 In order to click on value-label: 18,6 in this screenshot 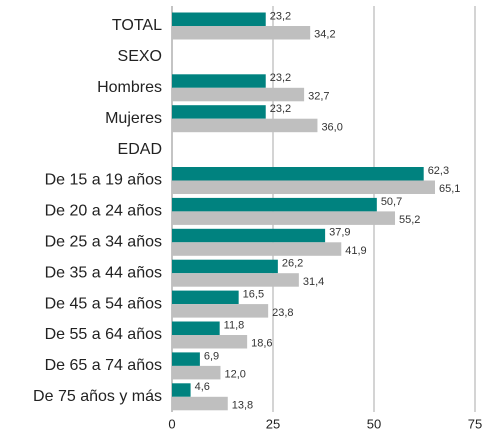, I will do `click(261, 344)`.